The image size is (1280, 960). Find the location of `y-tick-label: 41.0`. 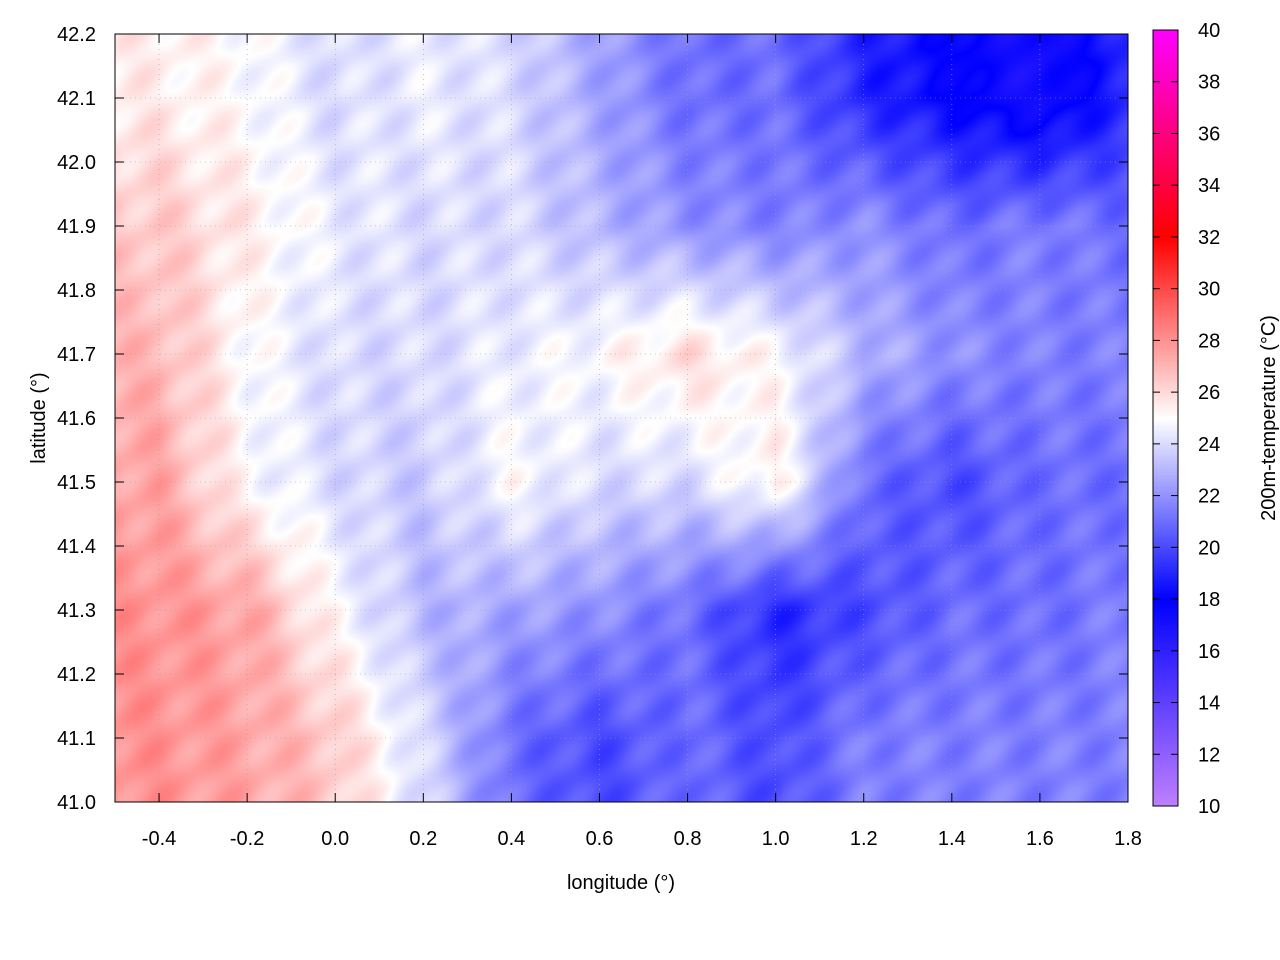

y-tick-label: 41.0 is located at coordinates (76, 803).